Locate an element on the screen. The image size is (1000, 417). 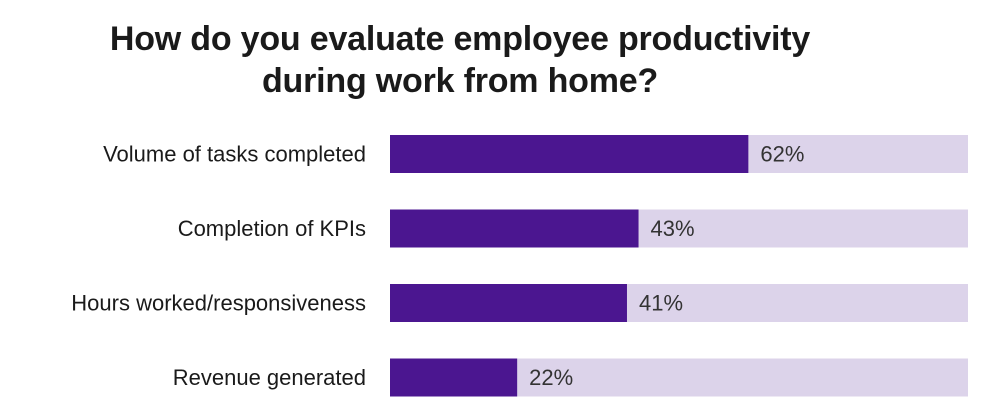
bar-row: Revenue generated 22% is located at coordinates (570, 377).